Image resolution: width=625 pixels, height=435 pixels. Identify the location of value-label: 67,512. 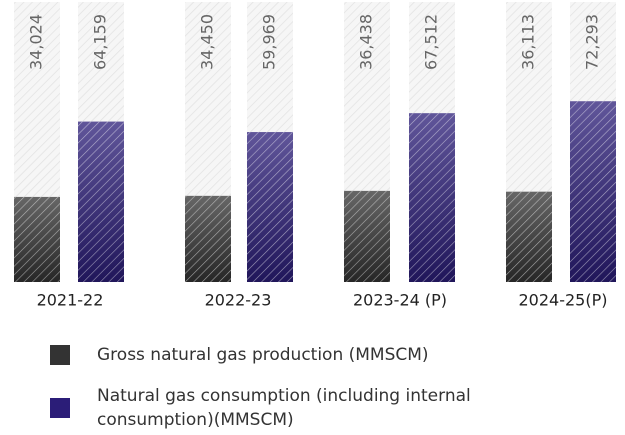
(431, 42).